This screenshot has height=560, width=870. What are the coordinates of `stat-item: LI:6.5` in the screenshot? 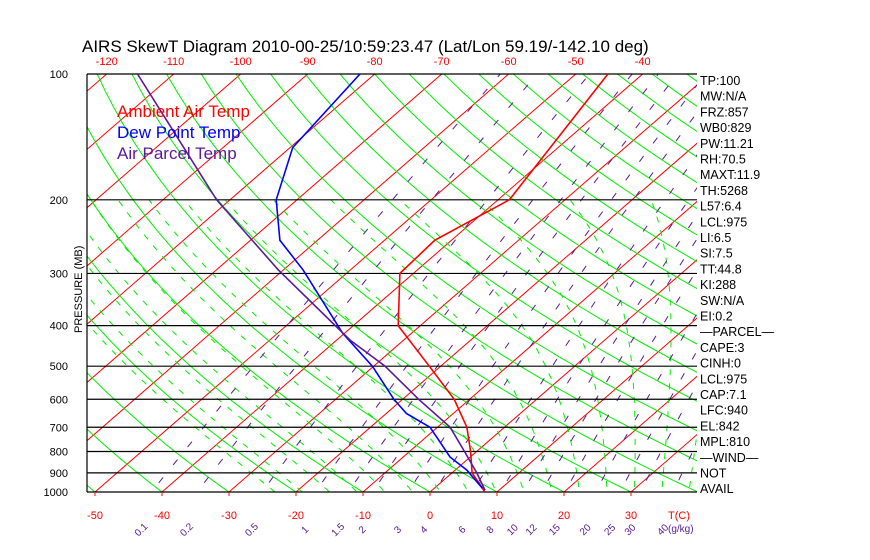 It's located at (715, 238).